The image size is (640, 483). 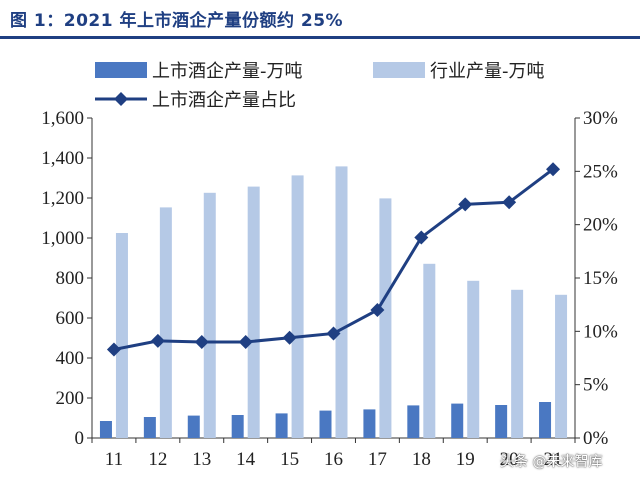 I want to click on x-tick-label: 21, so click(x=553, y=459).